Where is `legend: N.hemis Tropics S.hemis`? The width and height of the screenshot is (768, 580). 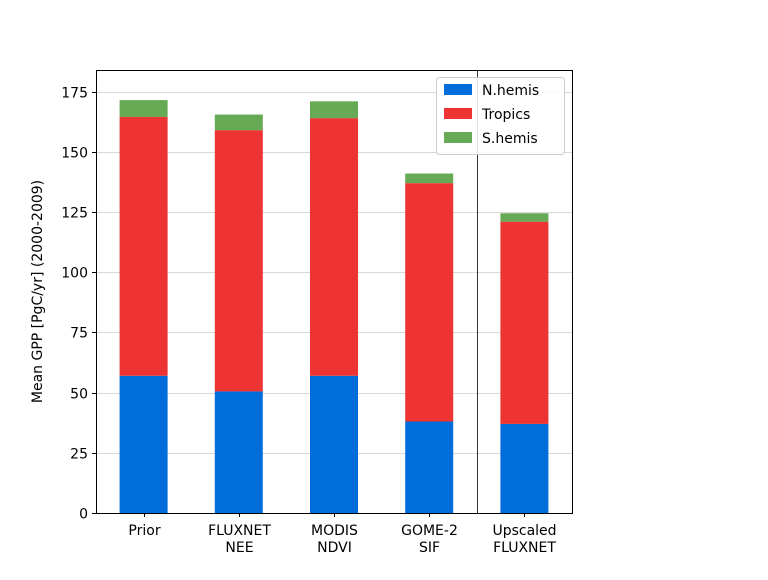
legend: N.hemis Tropics S.hemis is located at coordinates (500, 116).